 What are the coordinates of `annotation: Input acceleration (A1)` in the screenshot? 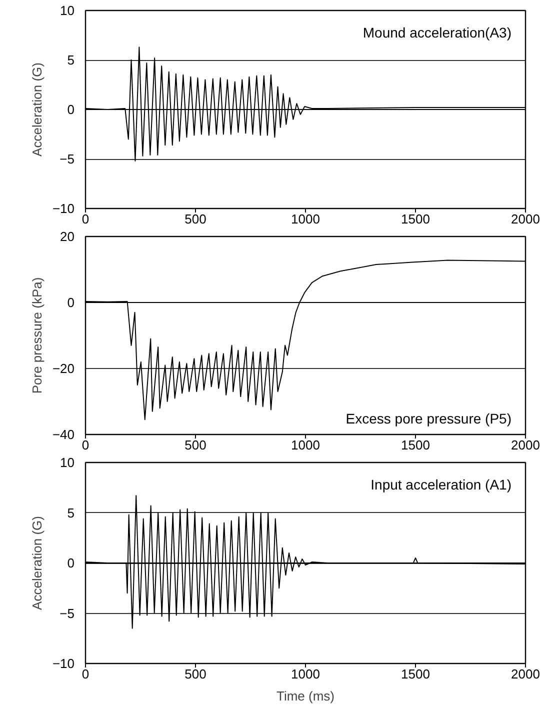 It's located at (441, 484).